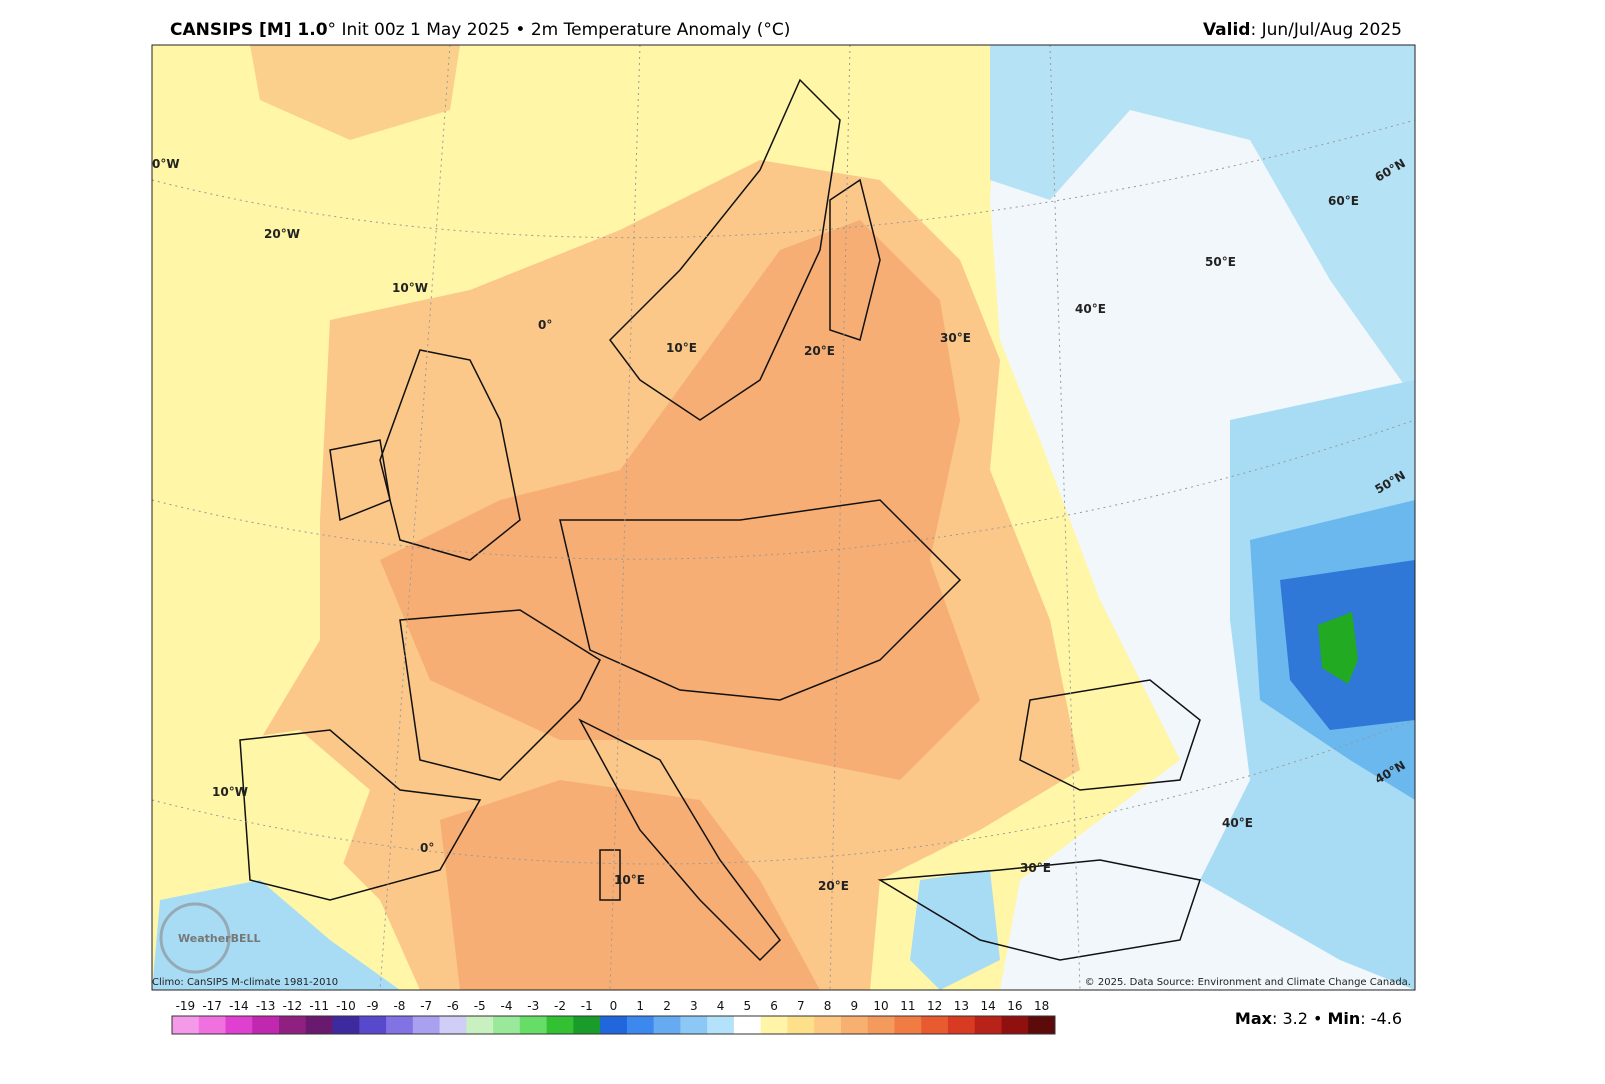 The image size is (1605, 1084). What do you see at coordinates (282, 234) in the screenshot?
I see `grid-label: 20°W` at bounding box center [282, 234].